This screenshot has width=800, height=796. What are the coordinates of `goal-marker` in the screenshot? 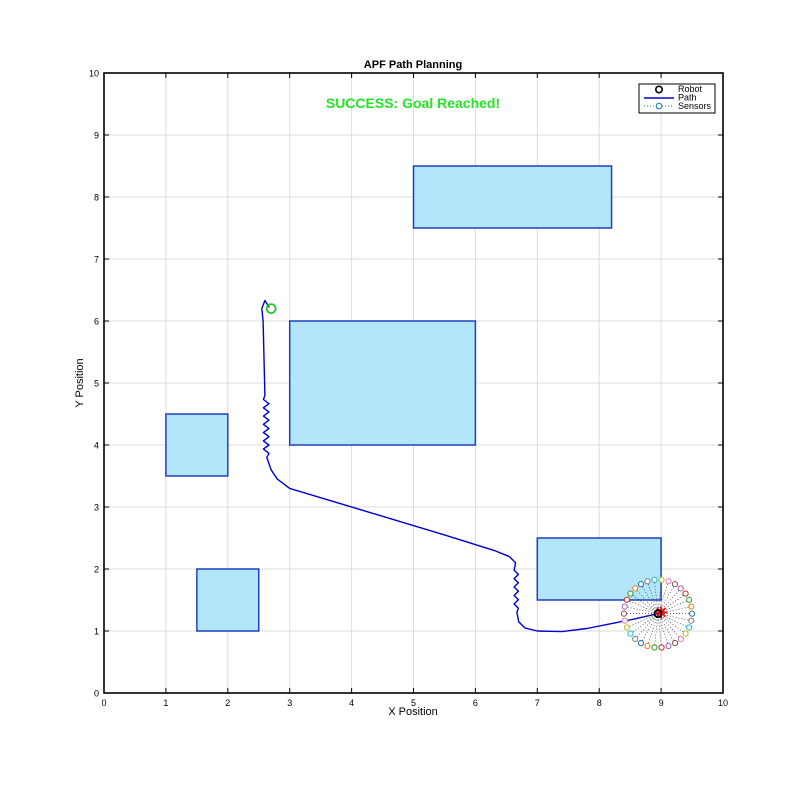 It's located at (271, 309).